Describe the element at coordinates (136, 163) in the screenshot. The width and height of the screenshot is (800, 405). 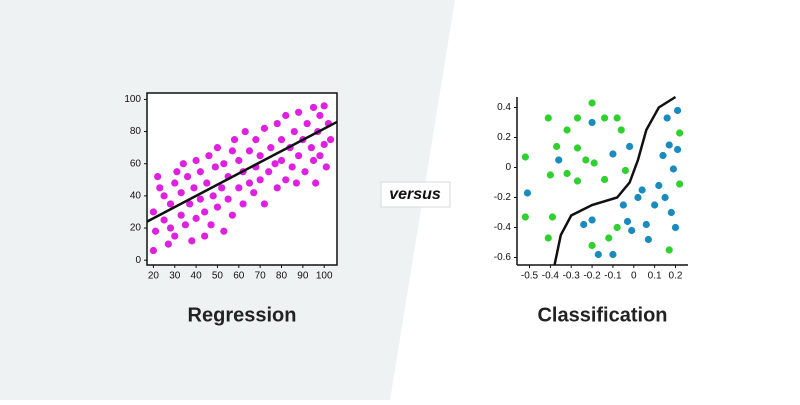
I see `y-tick-label: 60` at that location.